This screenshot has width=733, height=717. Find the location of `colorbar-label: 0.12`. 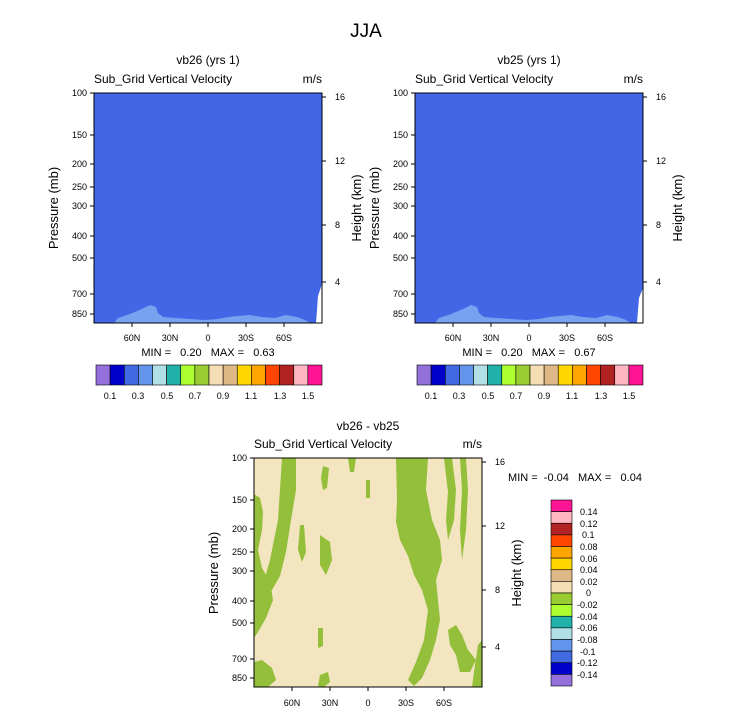

colorbar-label: 0.12 is located at coordinates (589, 524).